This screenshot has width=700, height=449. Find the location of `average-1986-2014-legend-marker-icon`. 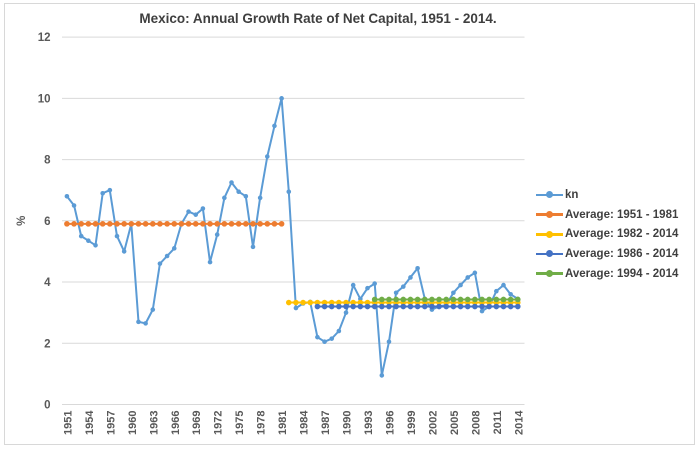

average-1986-2014-legend-marker-icon is located at coordinates (549, 253).